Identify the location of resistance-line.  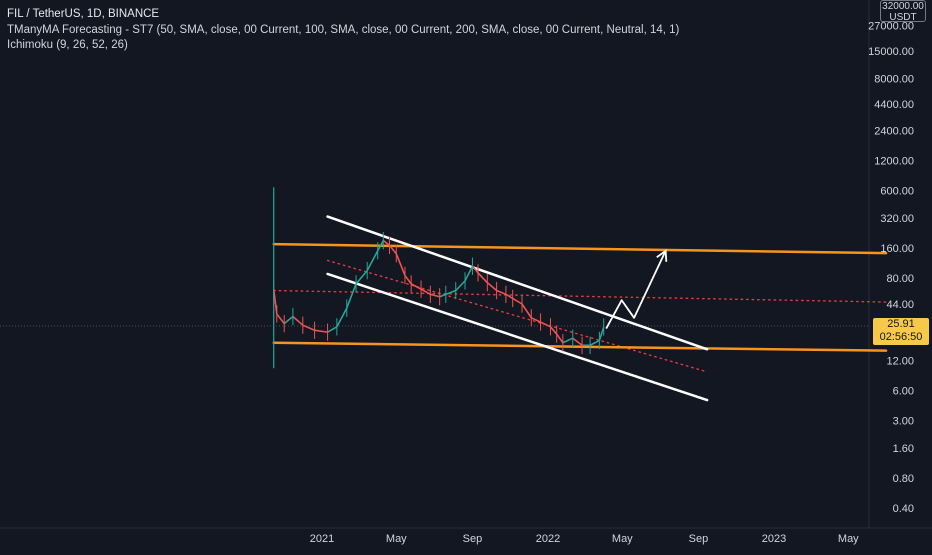
(580, 248).